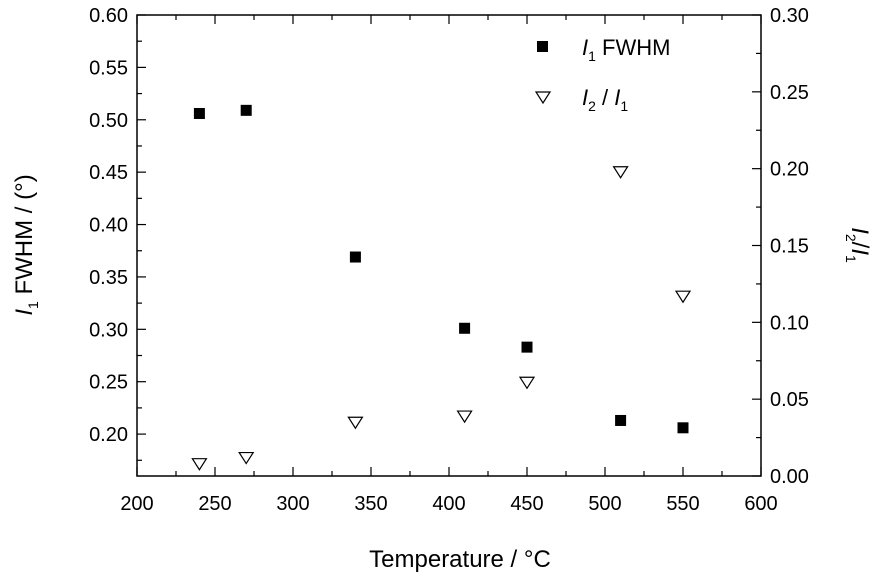 This screenshot has width=886, height=580. Describe the element at coordinates (789, 477) in the screenshot. I see `y-right-tick-label: 0.00` at that location.